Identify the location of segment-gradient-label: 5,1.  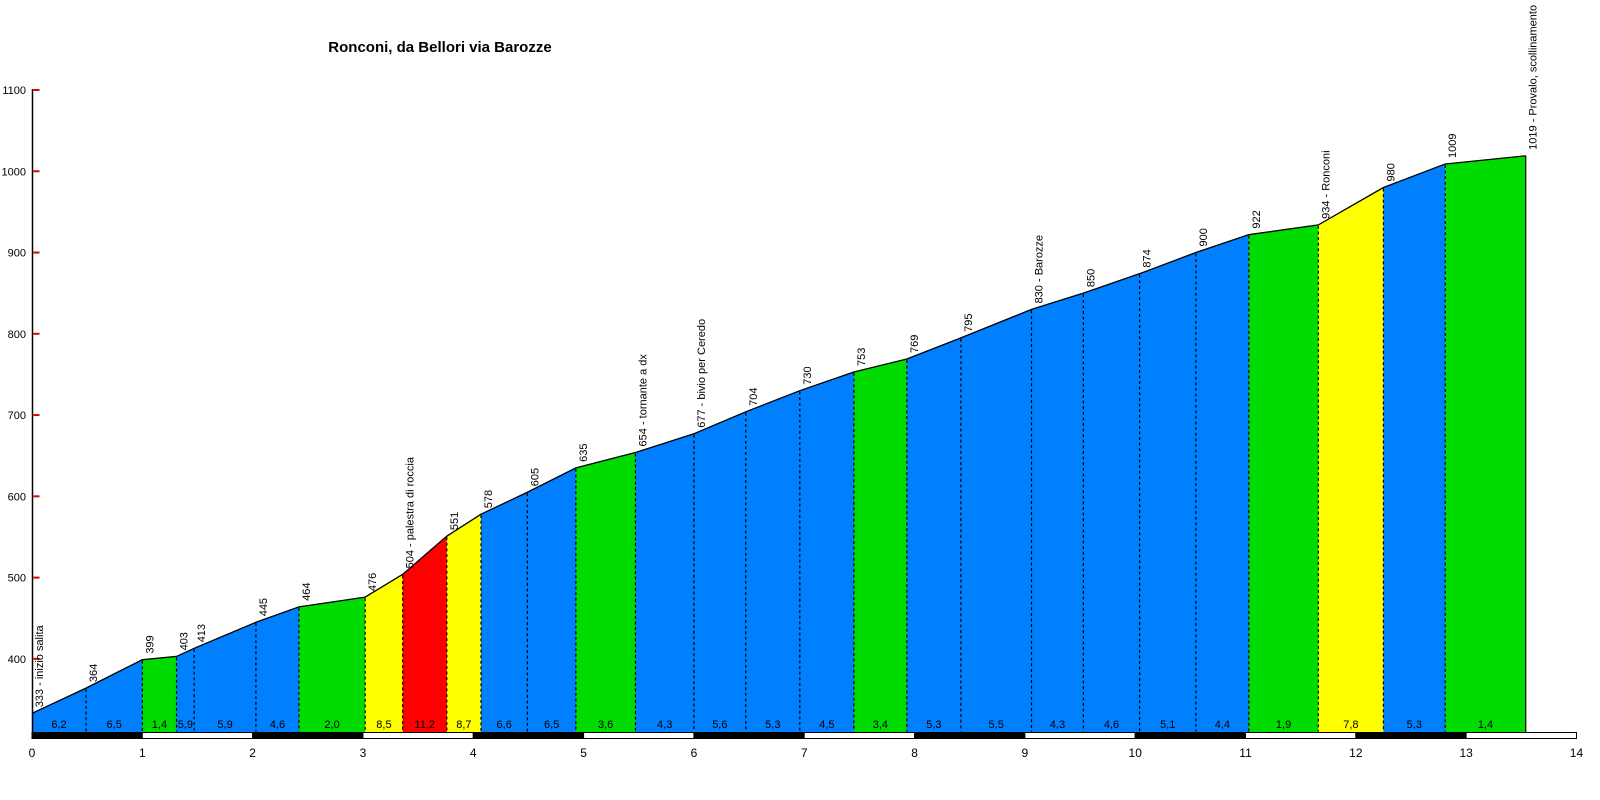
(1167, 725).